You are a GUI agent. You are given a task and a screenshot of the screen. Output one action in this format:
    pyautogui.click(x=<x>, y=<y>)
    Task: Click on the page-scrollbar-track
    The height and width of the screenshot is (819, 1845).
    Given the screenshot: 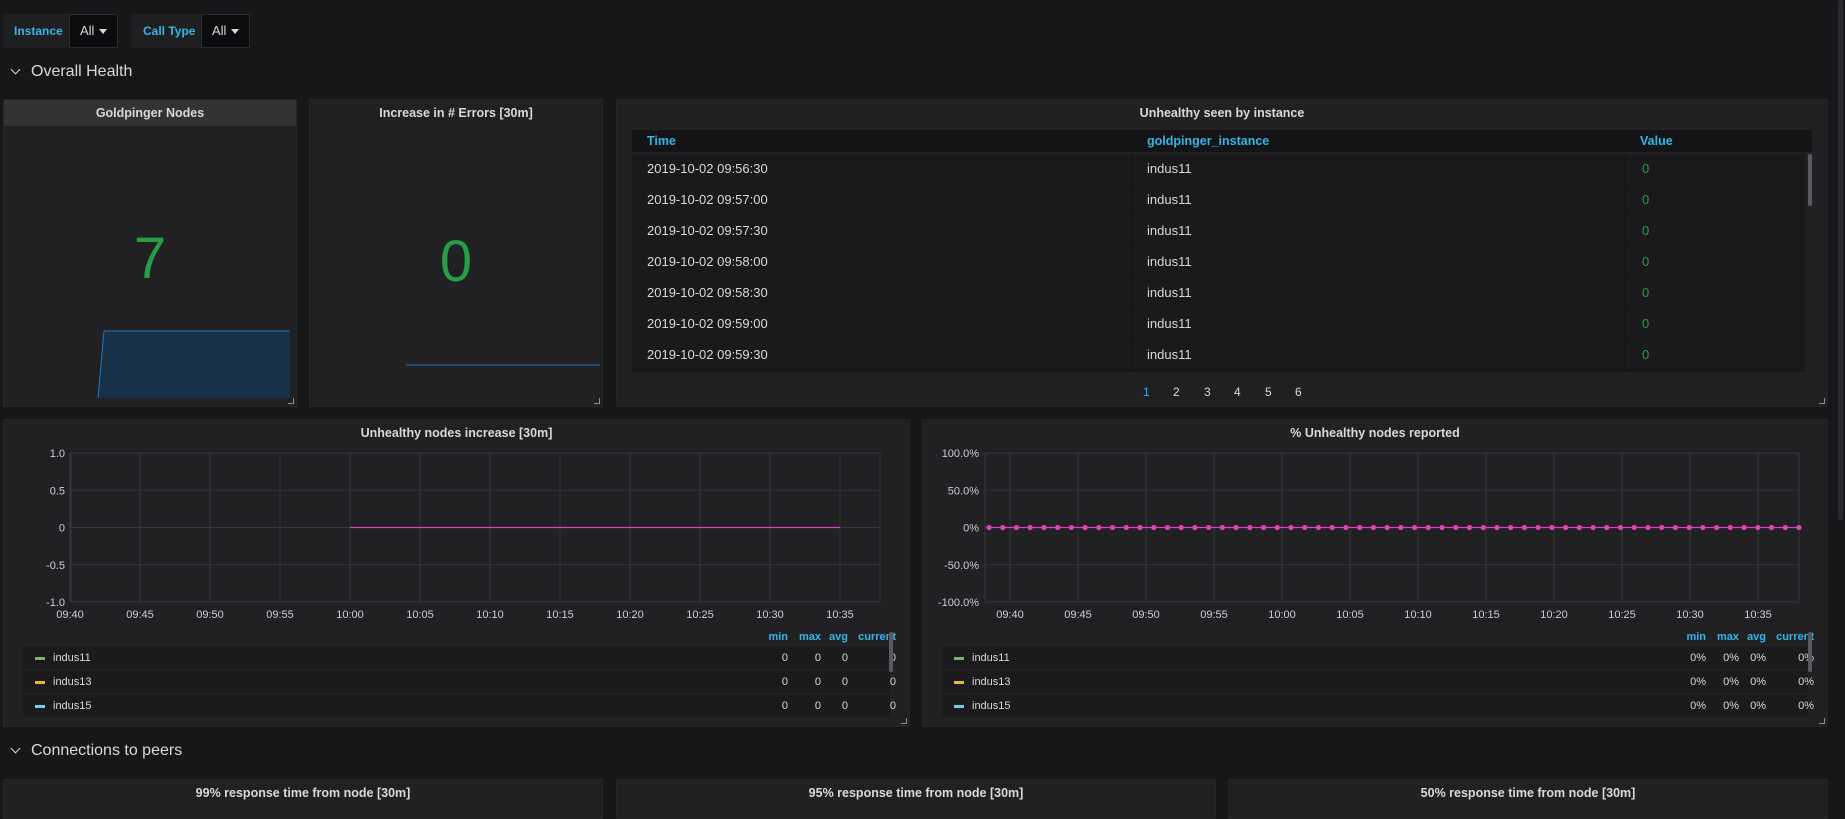 What is the action you would take?
    pyautogui.click(x=1840, y=397)
    